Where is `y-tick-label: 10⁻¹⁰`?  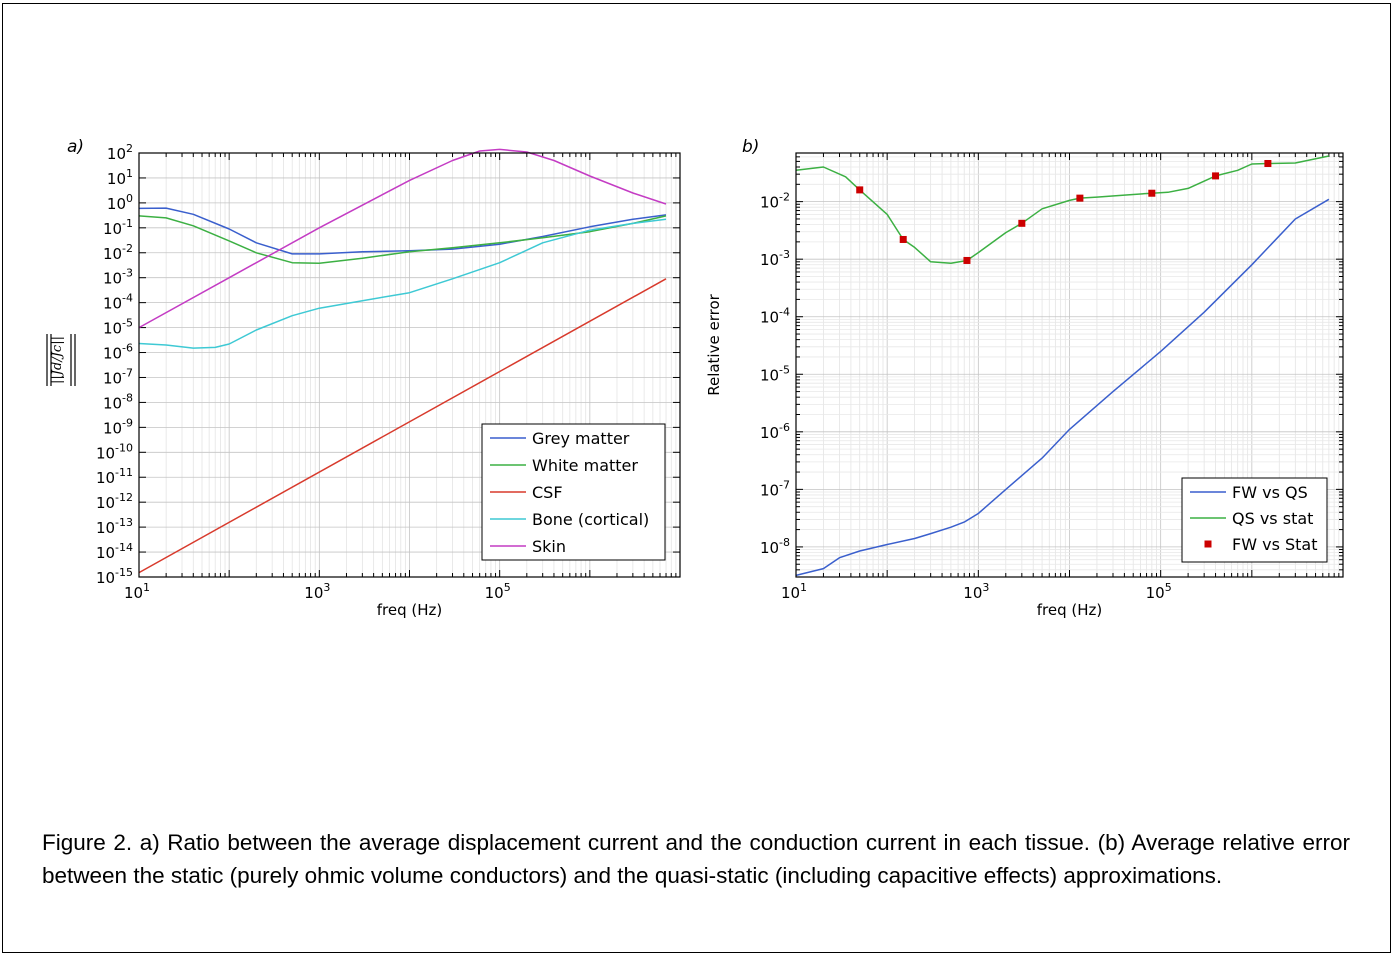
y-tick-label: 10⁻¹⁰ is located at coordinates (114, 451).